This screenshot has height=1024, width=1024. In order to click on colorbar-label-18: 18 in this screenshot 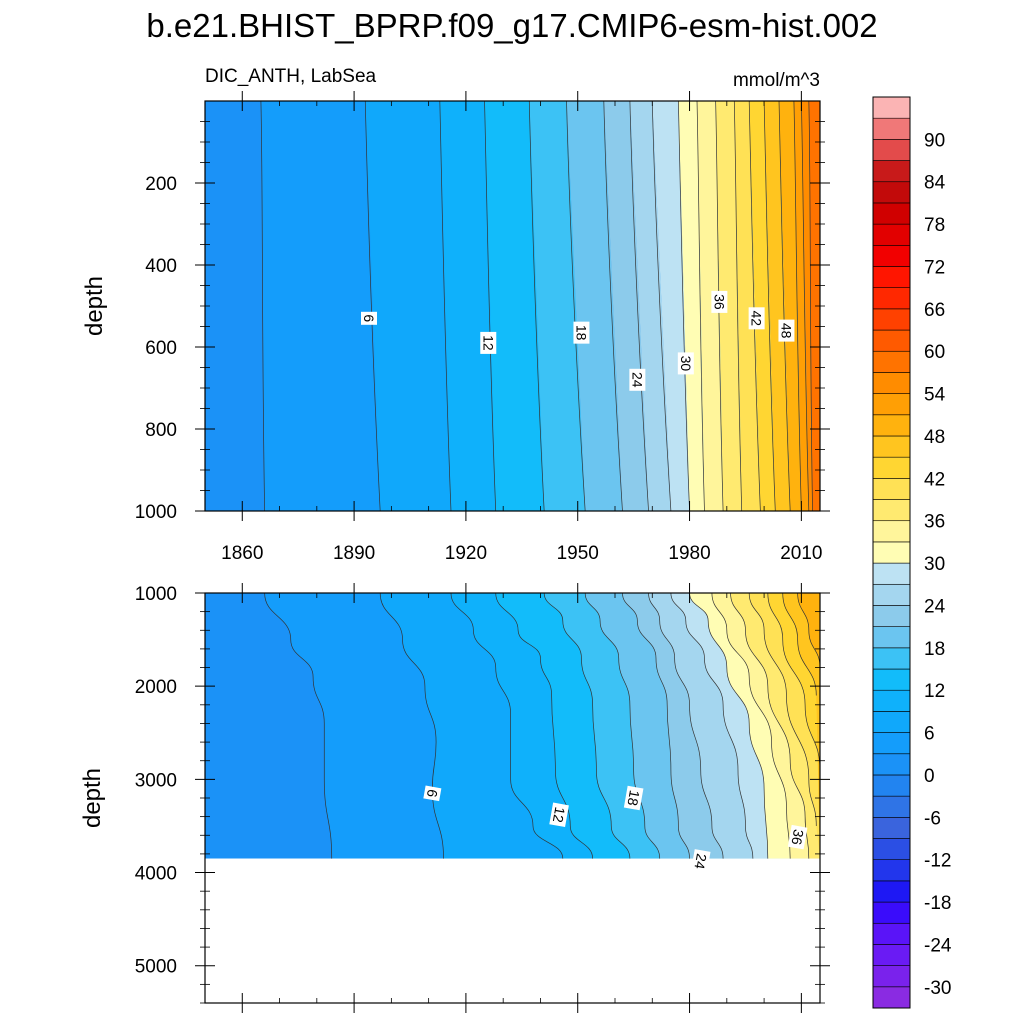, I will do `click(934, 649)`.